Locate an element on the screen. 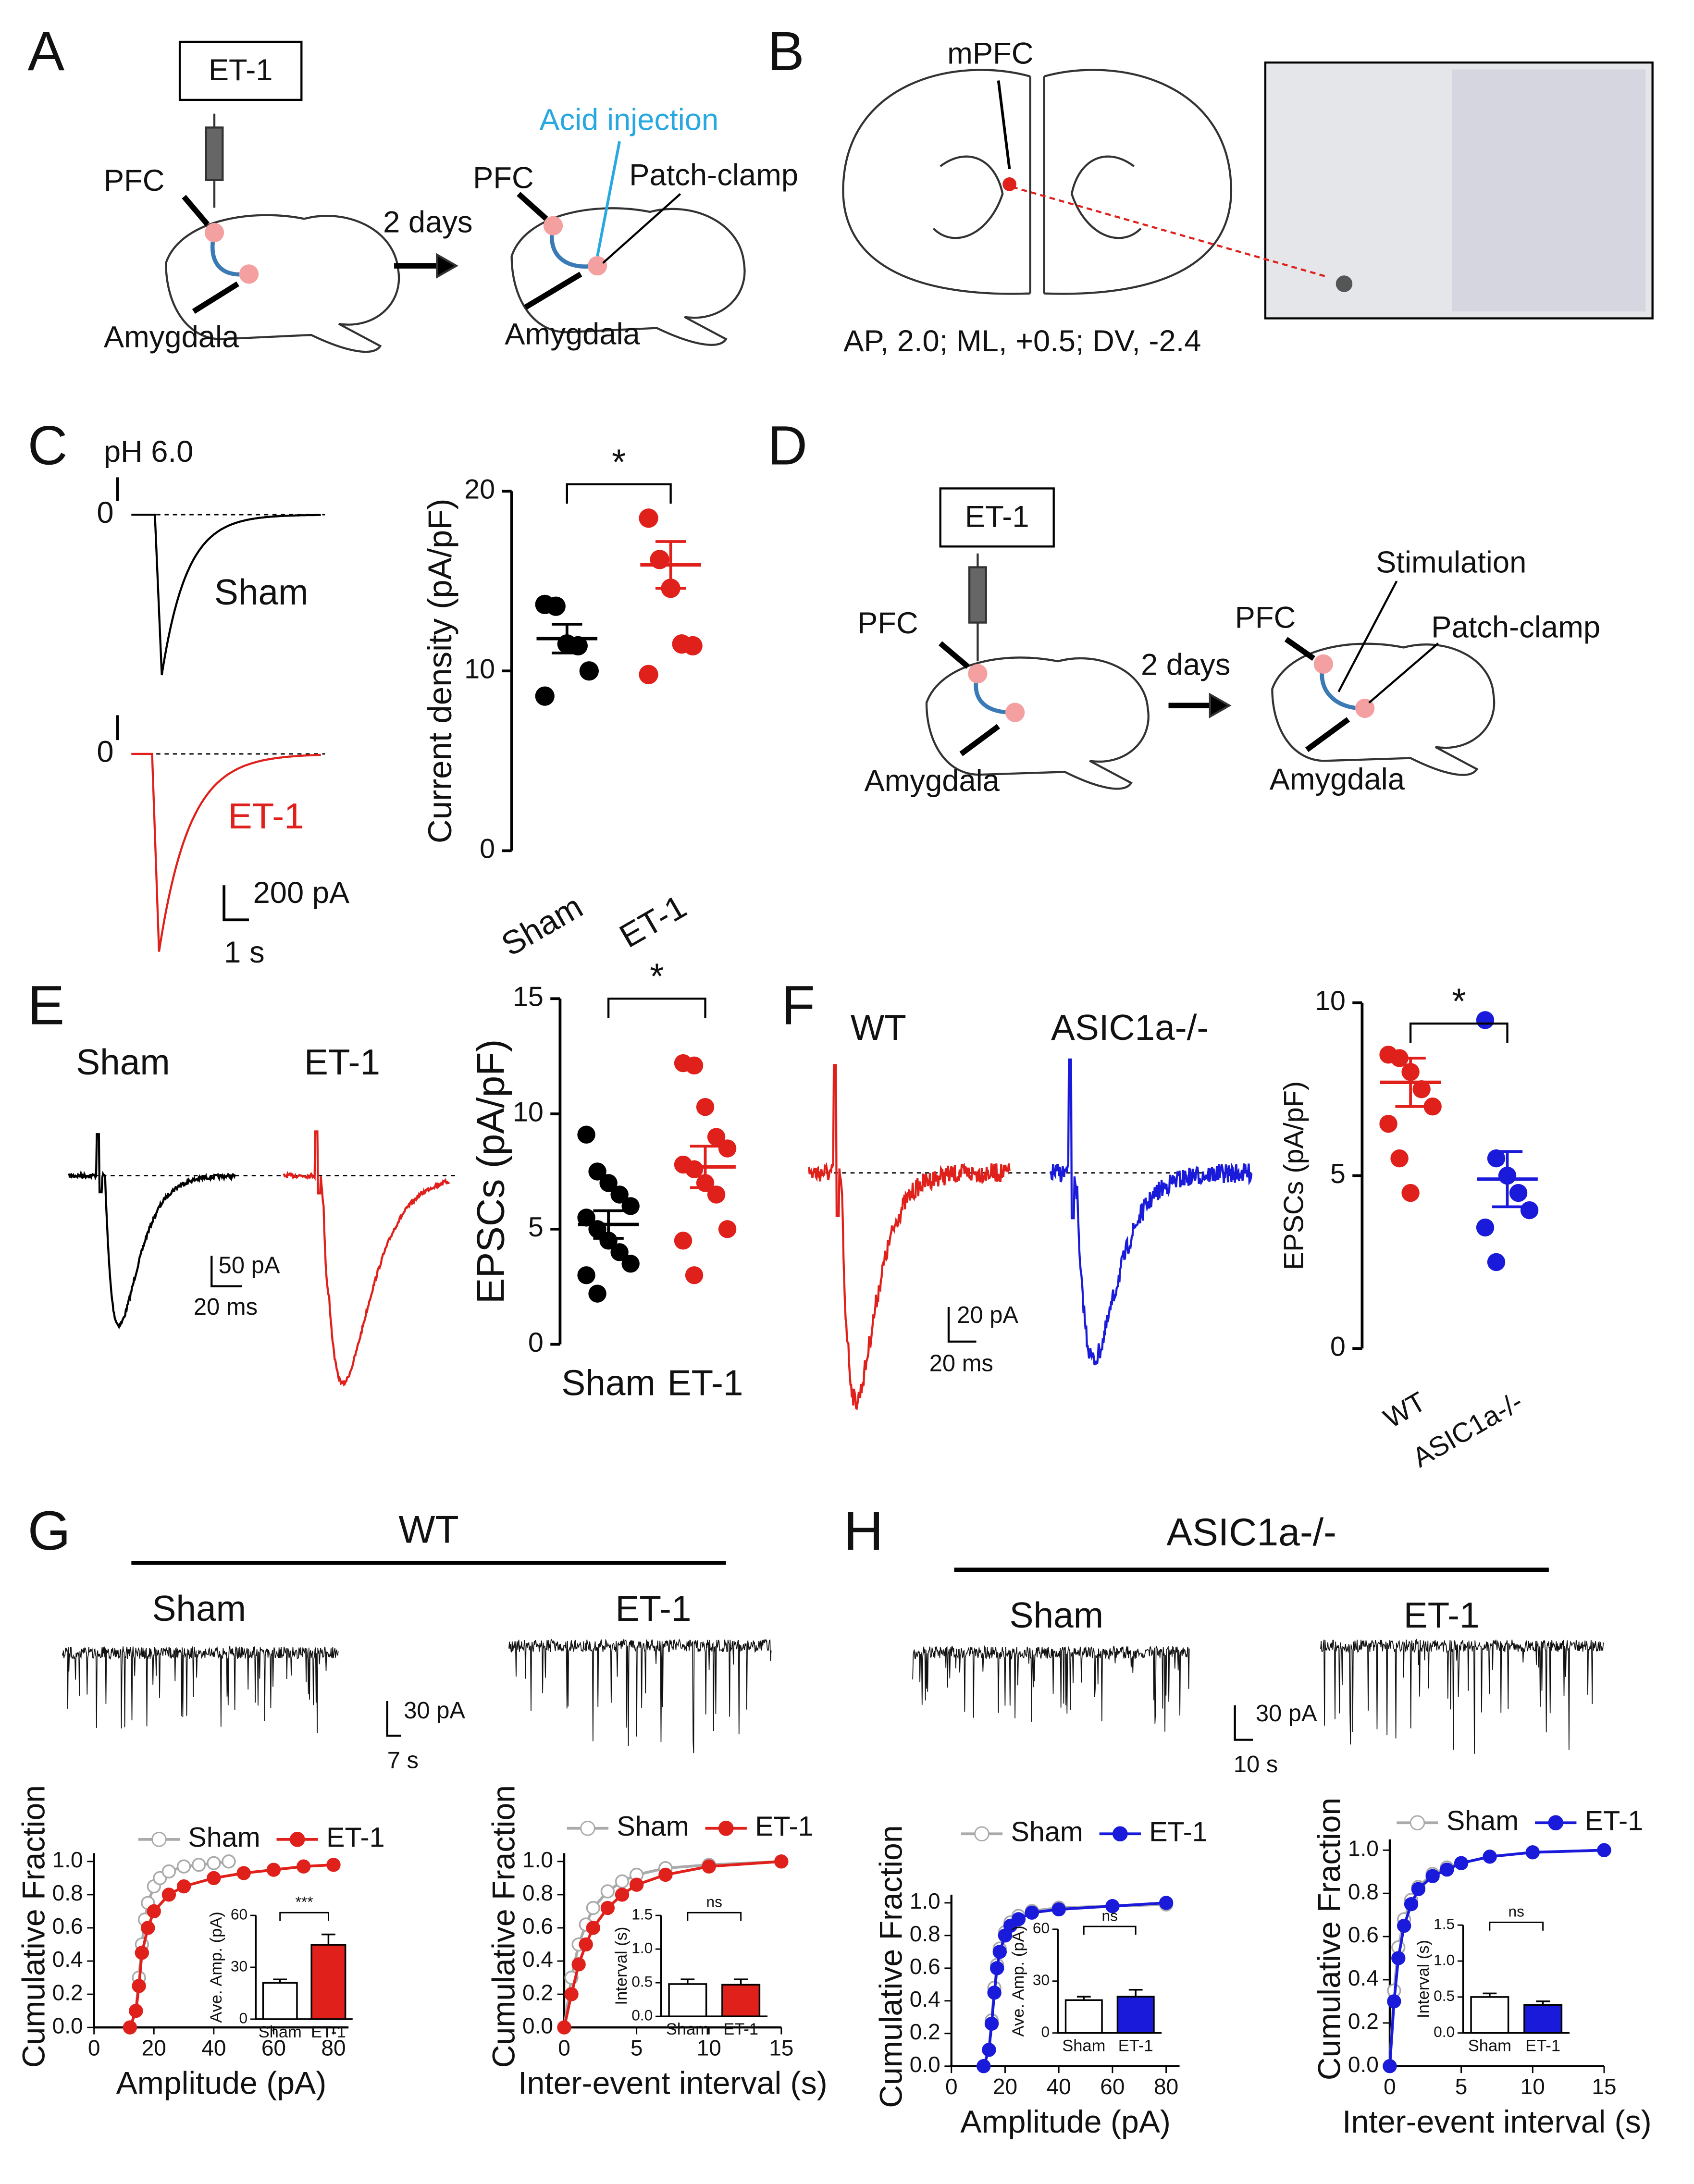 The height and width of the screenshot is (2184, 1694). inset-y-axis-label: Interval (s) is located at coordinates (1423, 1979).